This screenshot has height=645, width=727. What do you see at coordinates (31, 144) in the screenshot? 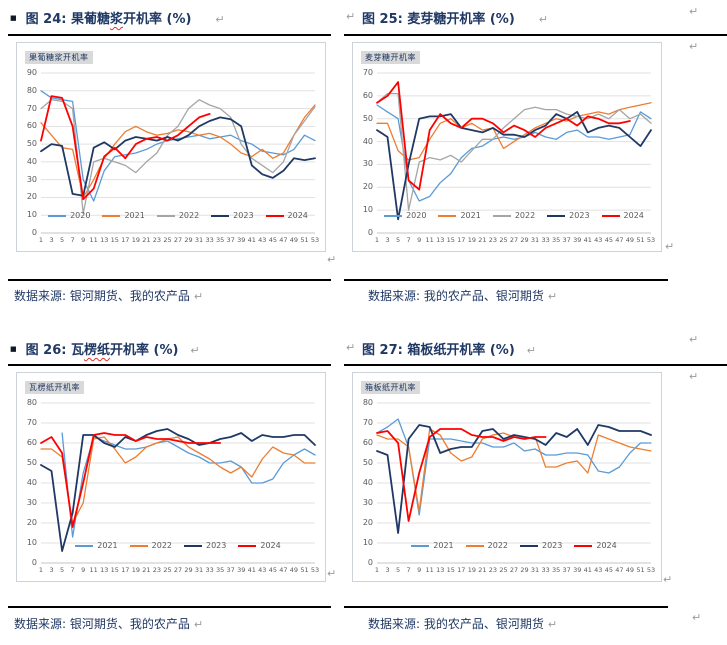
I see `y-axis-tick-label: 50` at bounding box center [31, 144].